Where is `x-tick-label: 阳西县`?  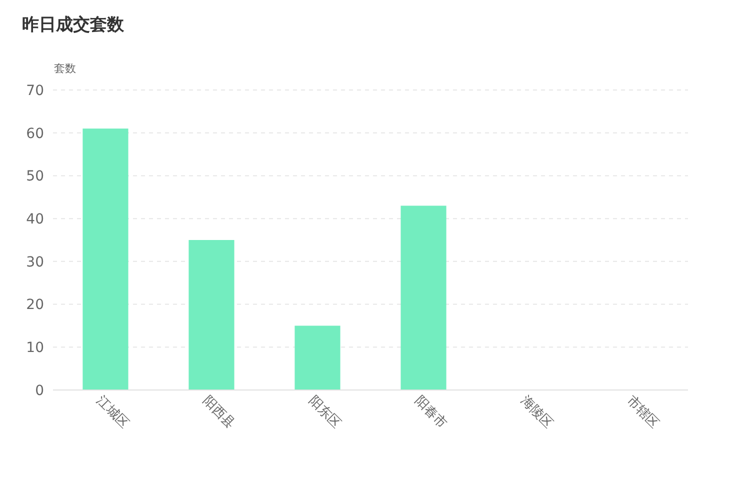 x-tick-label: 阳西县 is located at coordinates (218, 412).